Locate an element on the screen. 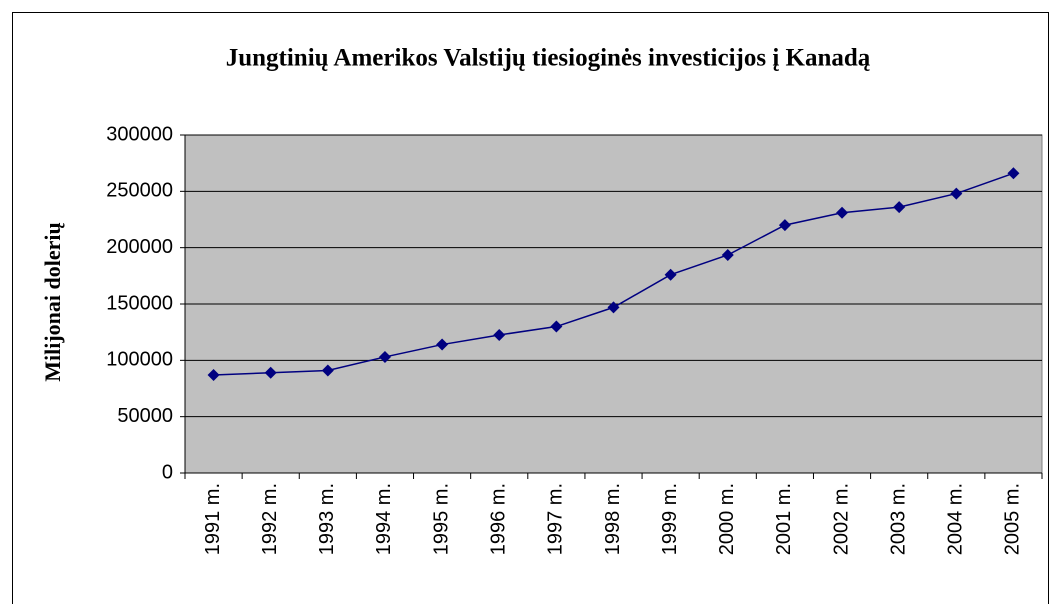 The height and width of the screenshot is (604, 1050). y-tick-label: 150000 is located at coordinates (139, 303).